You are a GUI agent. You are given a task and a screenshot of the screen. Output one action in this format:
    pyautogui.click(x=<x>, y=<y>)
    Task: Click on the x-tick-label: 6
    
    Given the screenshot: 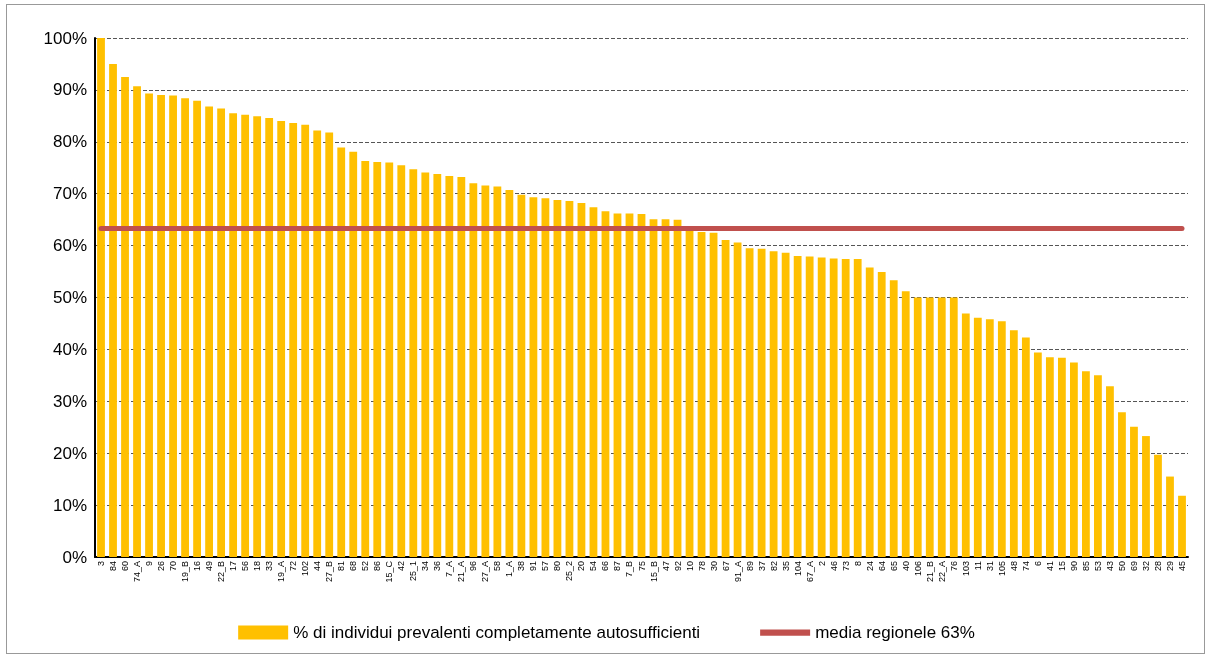 What is the action you would take?
    pyautogui.click(x=1037, y=564)
    